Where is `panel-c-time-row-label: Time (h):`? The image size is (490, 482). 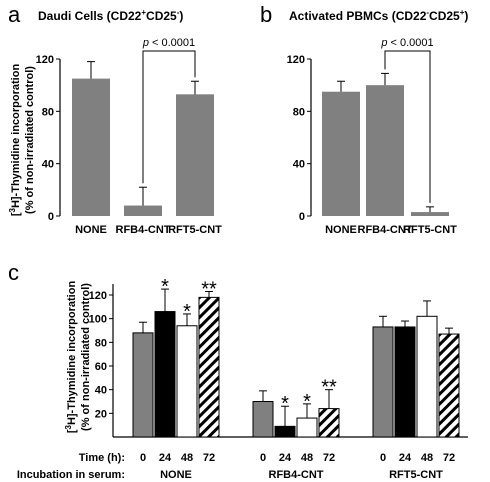
panel-c-time-row-label: Time (h): is located at coordinates (102, 458).